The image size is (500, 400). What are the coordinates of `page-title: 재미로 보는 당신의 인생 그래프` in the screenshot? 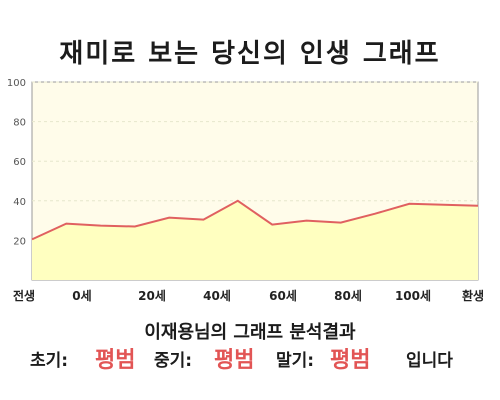 It's located at (250, 54).